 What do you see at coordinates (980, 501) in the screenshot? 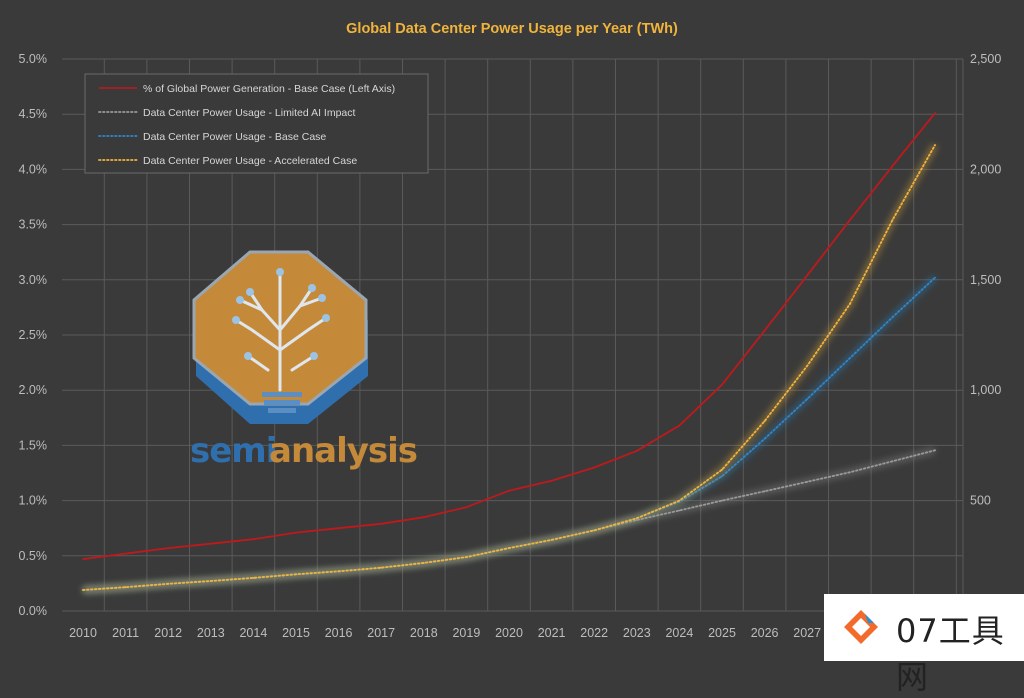
I see `right-tick-label: 500` at bounding box center [980, 501].